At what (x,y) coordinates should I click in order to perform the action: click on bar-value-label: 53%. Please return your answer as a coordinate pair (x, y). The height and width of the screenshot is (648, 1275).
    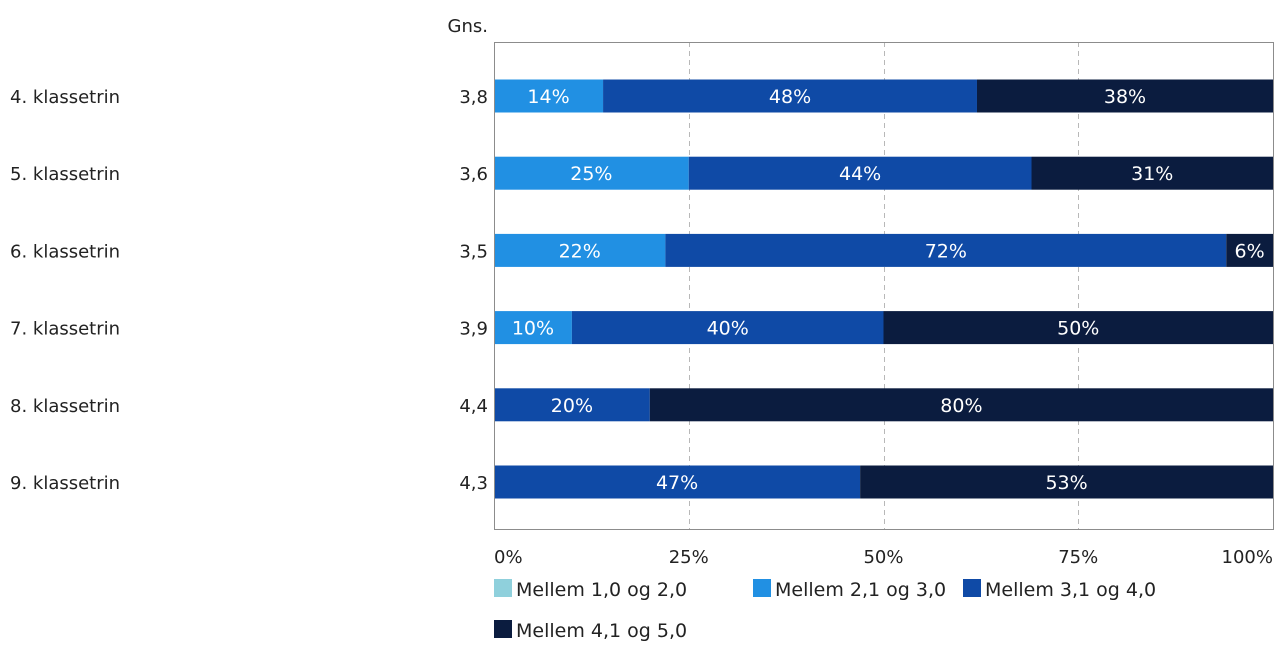
    Looking at the image, I should click on (1066, 483).